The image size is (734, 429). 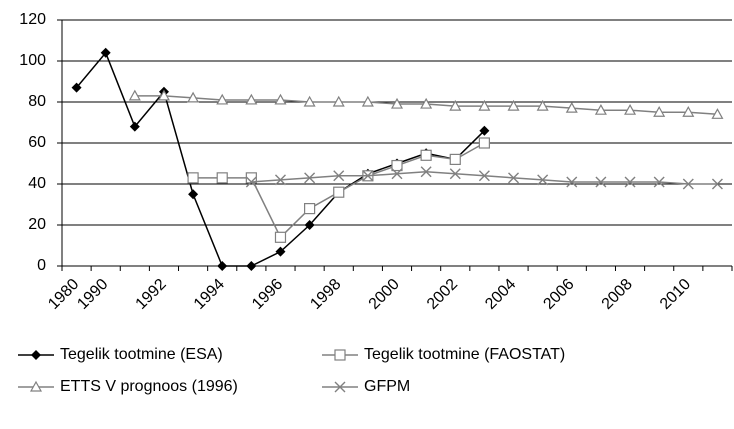 What do you see at coordinates (209, 294) in the screenshot?
I see `x-tick-label: 1994` at bounding box center [209, 294].